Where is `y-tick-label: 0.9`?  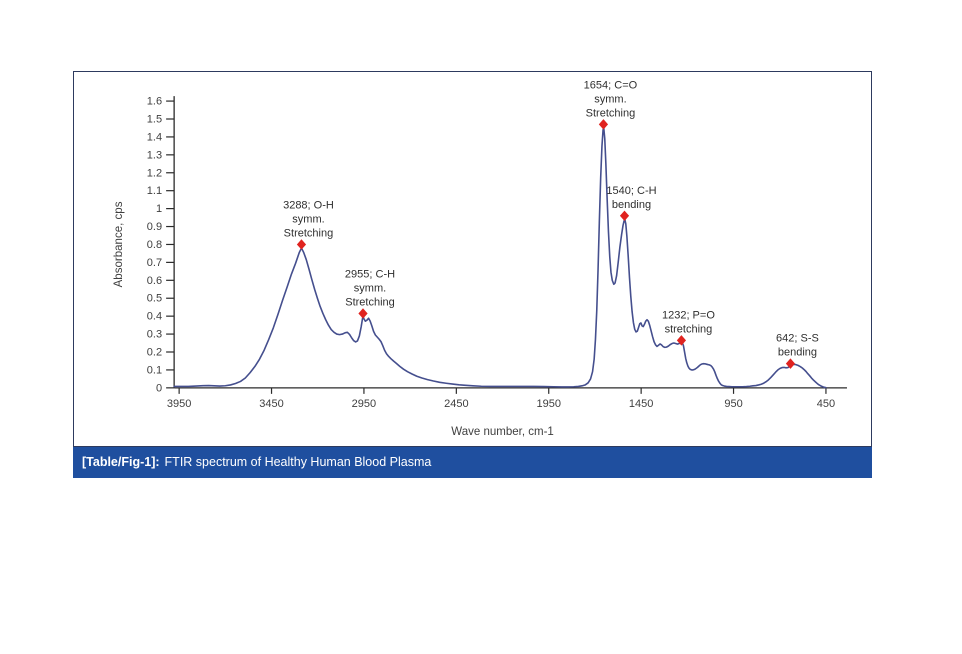
y-tick-label: 0.9 is located at coordinates (154, 227).